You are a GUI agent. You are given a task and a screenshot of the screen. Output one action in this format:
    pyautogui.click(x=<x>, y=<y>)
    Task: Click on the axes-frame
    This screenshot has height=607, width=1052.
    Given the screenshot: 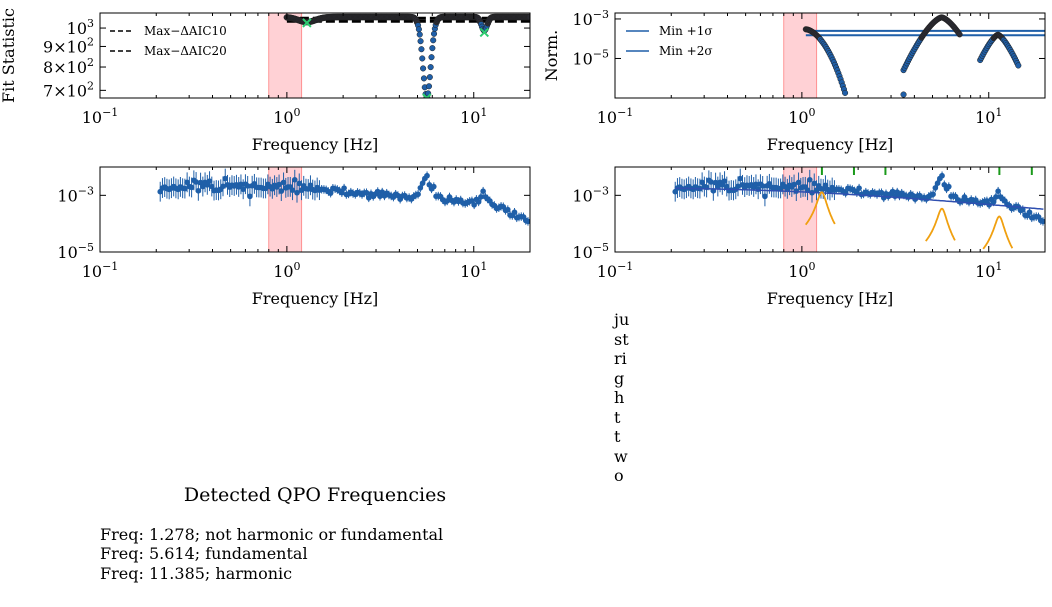 What is the action you would take?
    pyautogui.click(x=315, y=209)
    